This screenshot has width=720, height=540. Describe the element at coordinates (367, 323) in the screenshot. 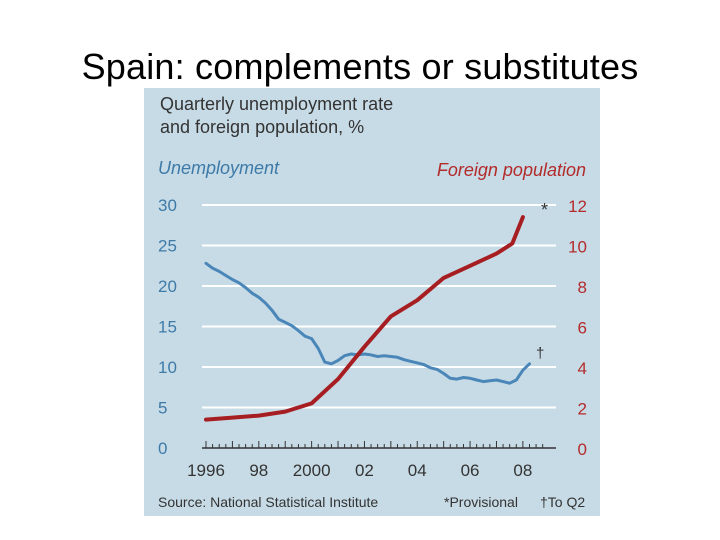

I see `series-line-unemployment` at that location.